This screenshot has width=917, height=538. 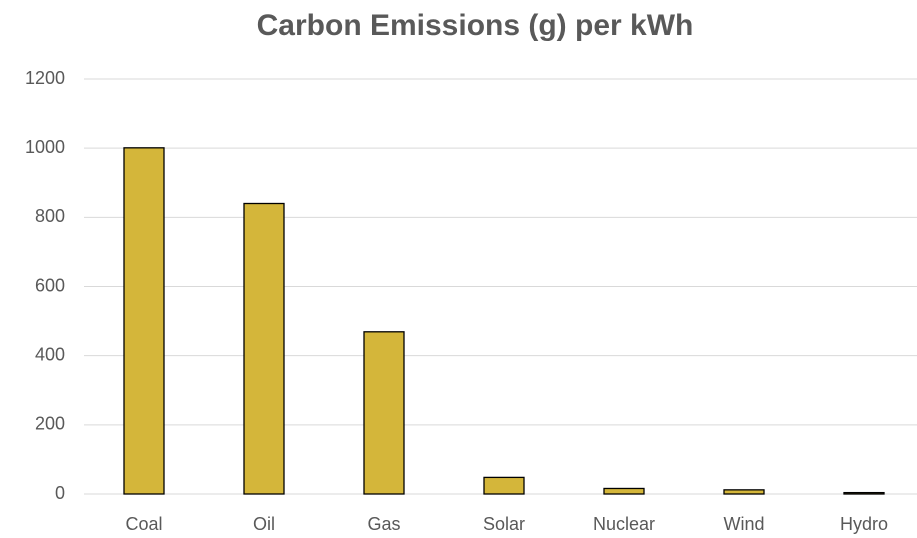 What do you see at coordinates (50, 354) in the screenshot?
I see `y-tick-label: 400` at bounding box center [50, 354].